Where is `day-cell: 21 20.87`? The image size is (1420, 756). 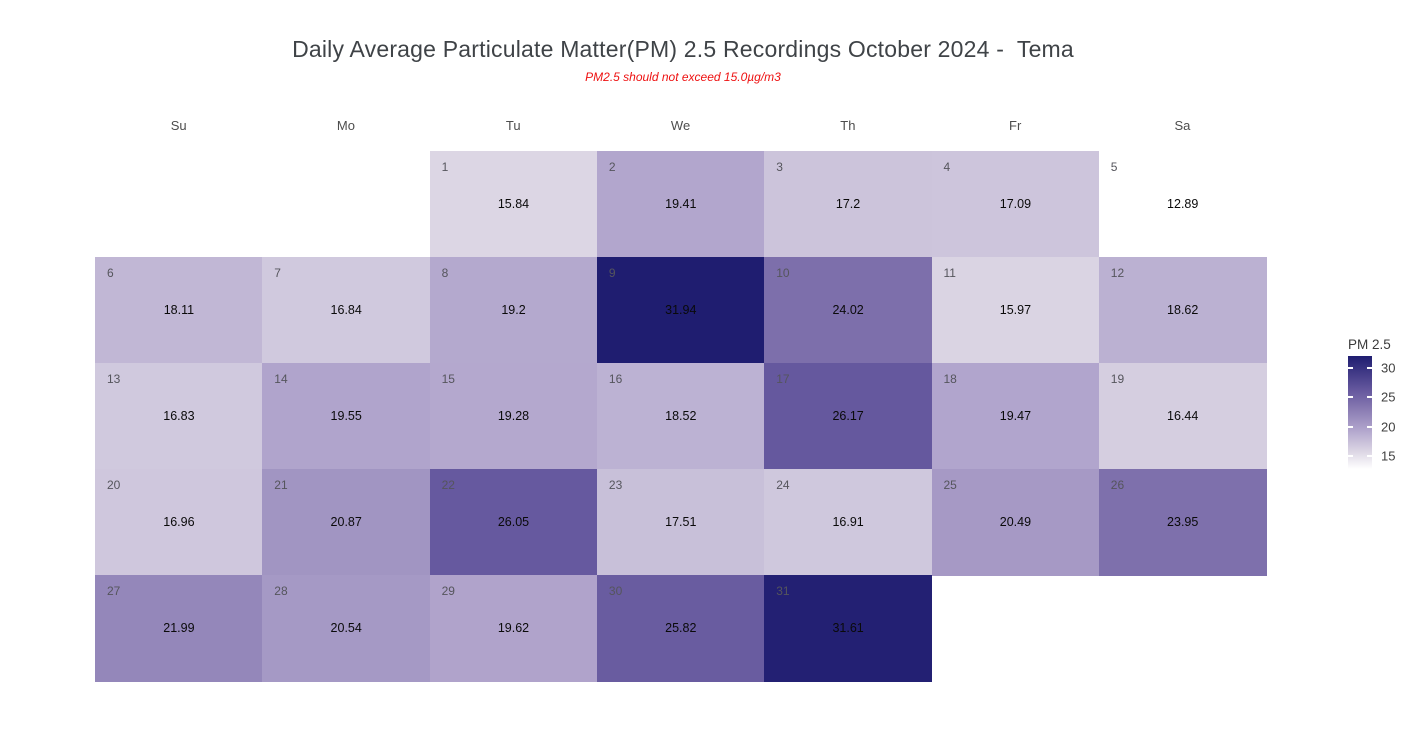
day-cell: 21 20.87 is located at coordinates (346, 522).